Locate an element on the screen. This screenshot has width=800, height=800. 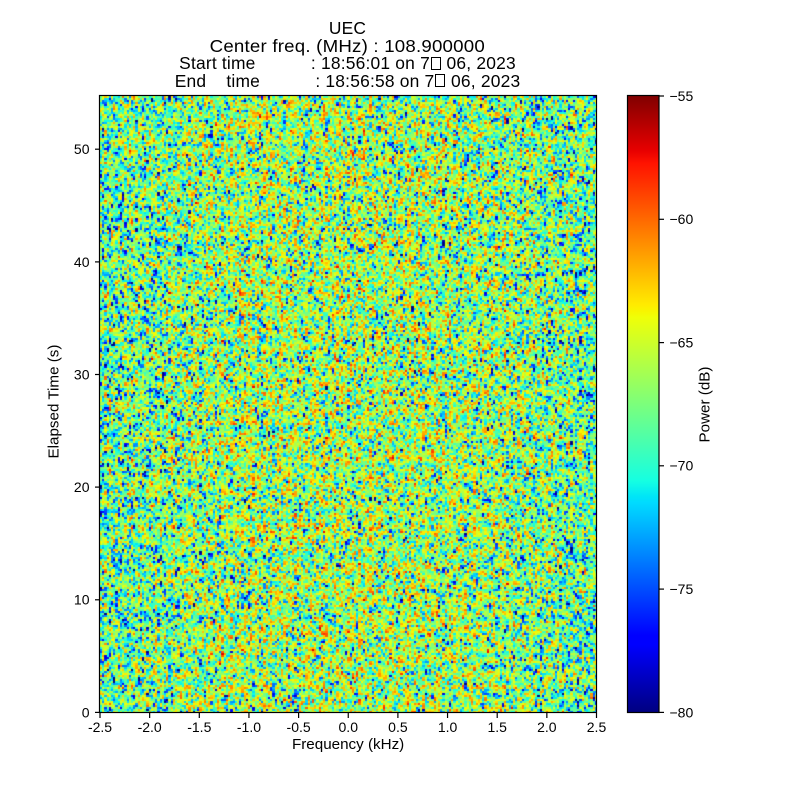
svg-text: 20 is located at coordinates (82, 487).